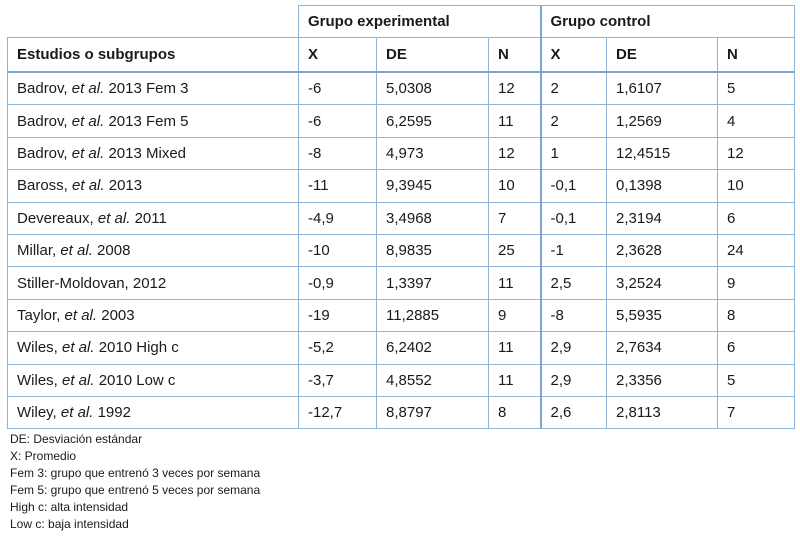  I want to click on study-author: Millar,, so click(39, 251).